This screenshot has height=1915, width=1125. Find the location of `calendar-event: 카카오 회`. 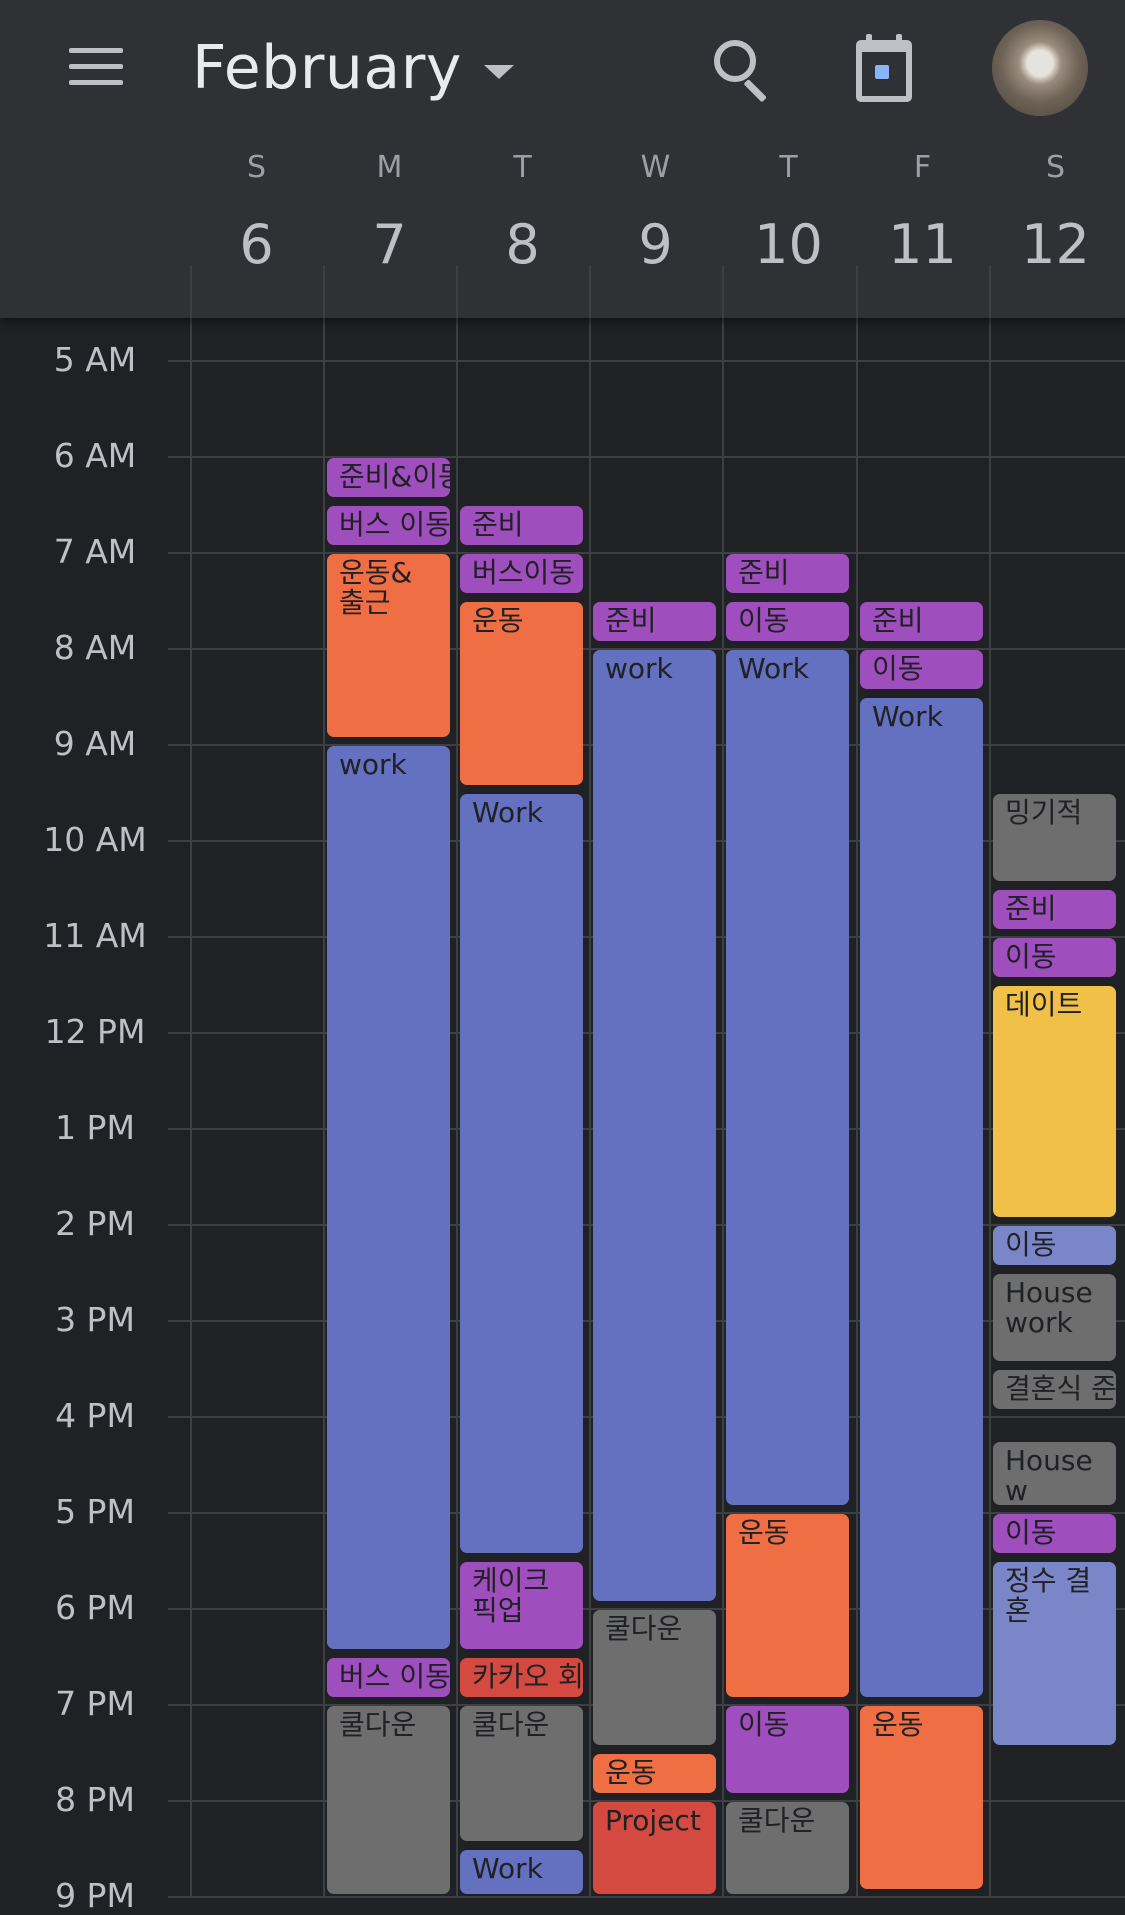

calendar-event: 카카오 회 is located at coordinates (521, 1678).